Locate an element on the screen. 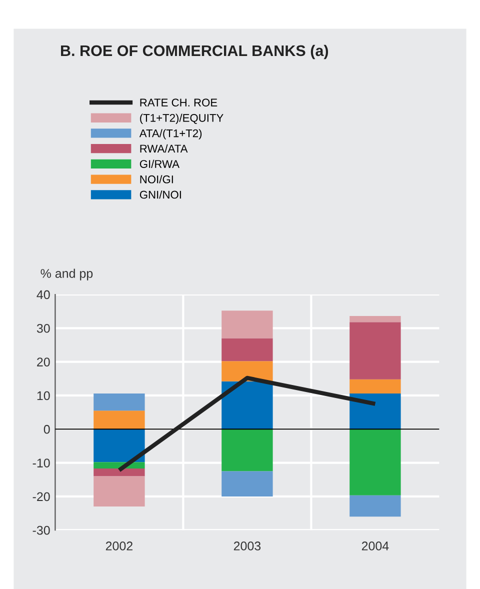 The image size is (480, 589). legend-label: GNI/NOI is located at coordinates (160, 194).